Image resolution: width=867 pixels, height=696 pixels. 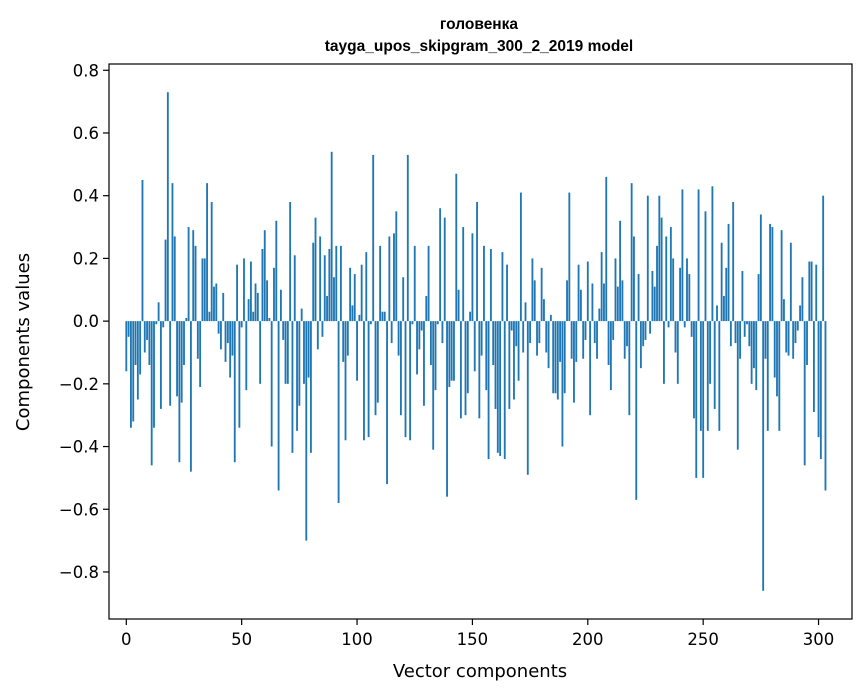 What do you see at coordinates (86, 133) in the screenshot?
I see `y-tick-label: 0.6` at bounding box center [86, 133].